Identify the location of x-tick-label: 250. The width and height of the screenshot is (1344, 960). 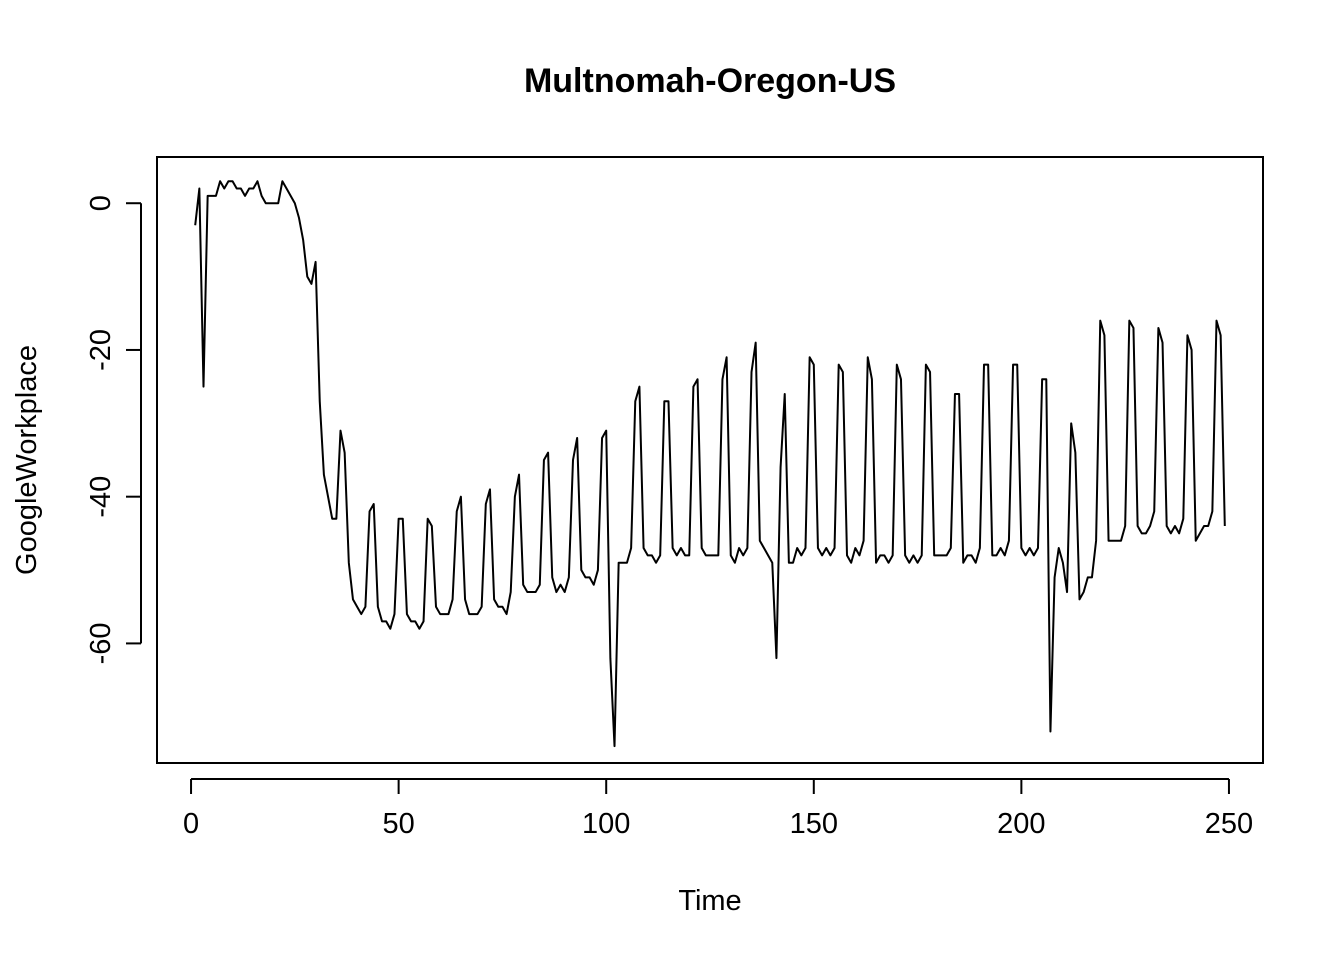
(1229, 824).